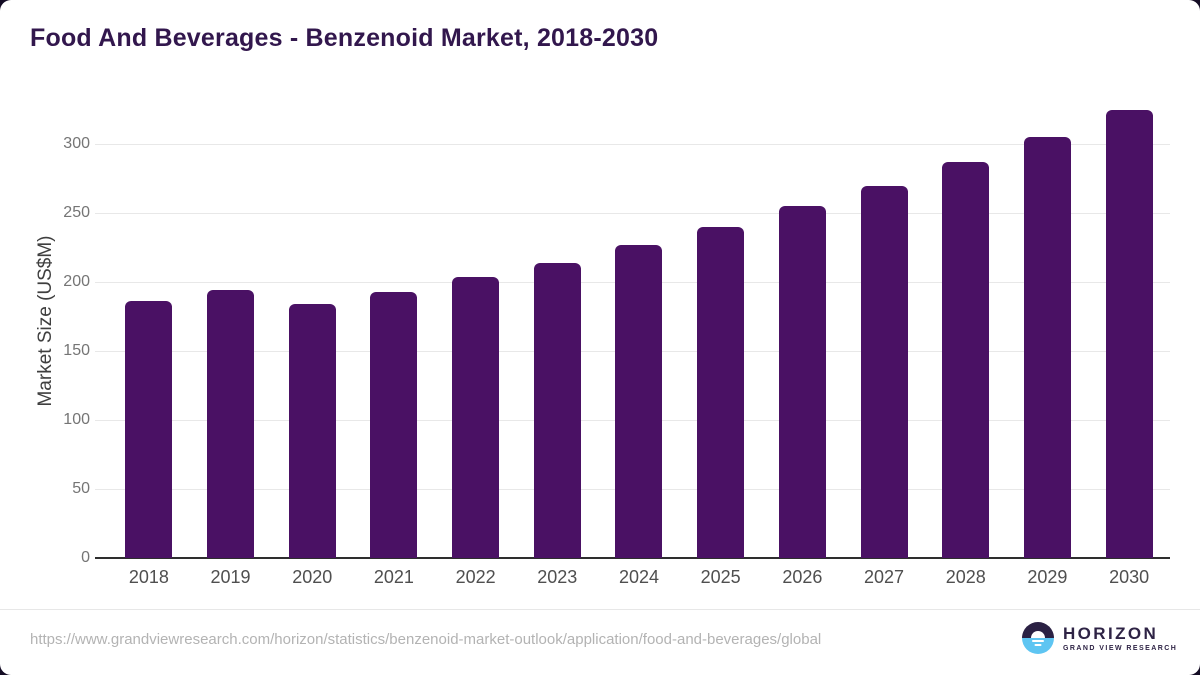  I want to click on logo-name: HORIZON, so click(1111, 633).